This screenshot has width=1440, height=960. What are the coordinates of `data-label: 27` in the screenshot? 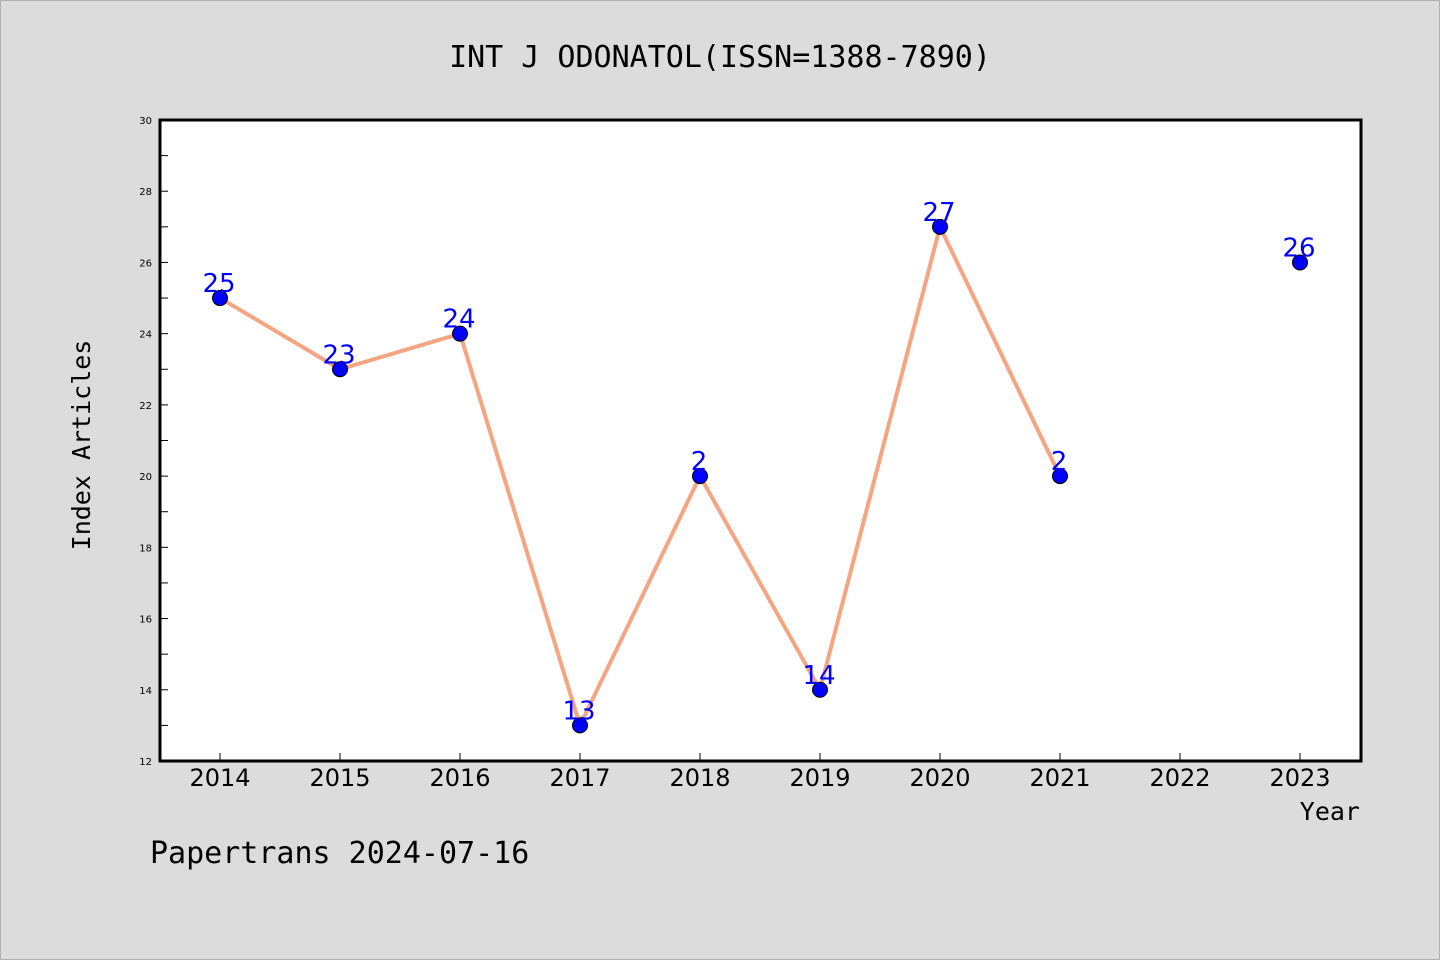 It's located at (938, 213).